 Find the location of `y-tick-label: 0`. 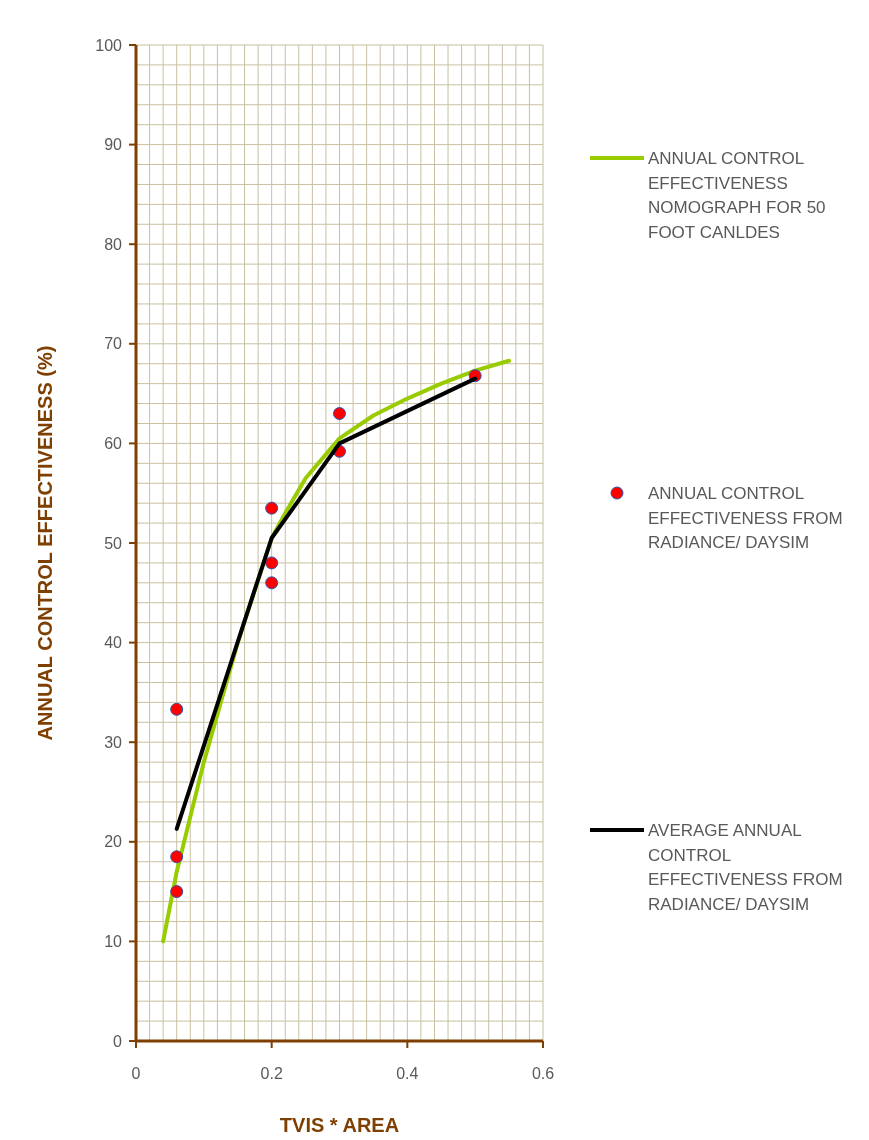

y-tick-label: 0 is located at coordinates (118, 1041).